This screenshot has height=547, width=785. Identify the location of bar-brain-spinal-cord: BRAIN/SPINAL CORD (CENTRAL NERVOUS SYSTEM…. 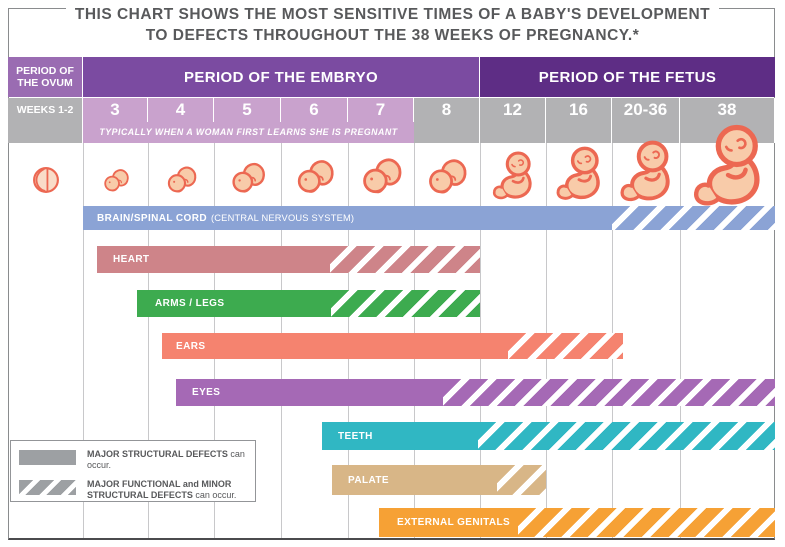
(347, 218).